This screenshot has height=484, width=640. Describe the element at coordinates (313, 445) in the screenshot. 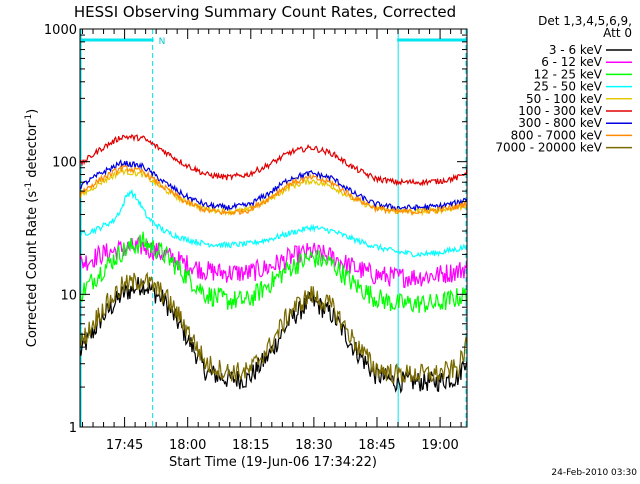

I see `x-tick-label: 18:30` at that location.